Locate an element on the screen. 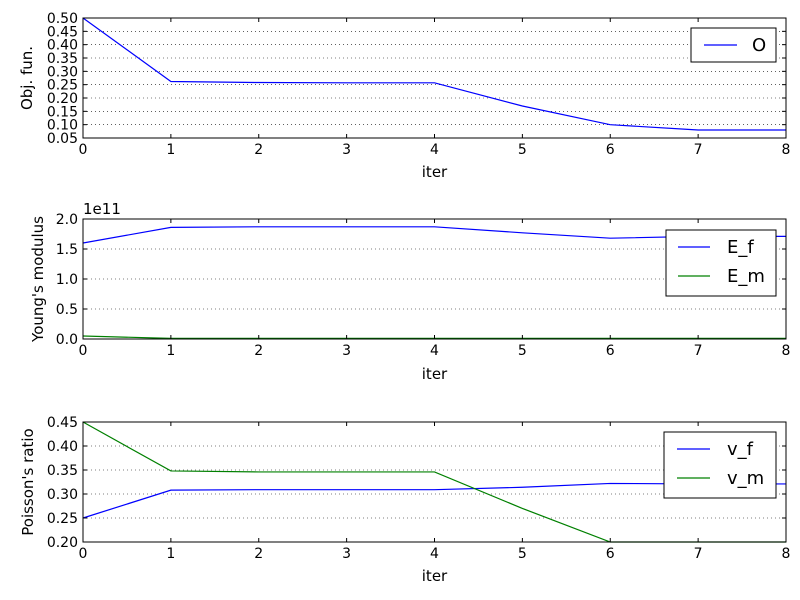 The width and height of the screenshot is (800, 600). legend: E_f E_m is located at coordinates (721, 263).